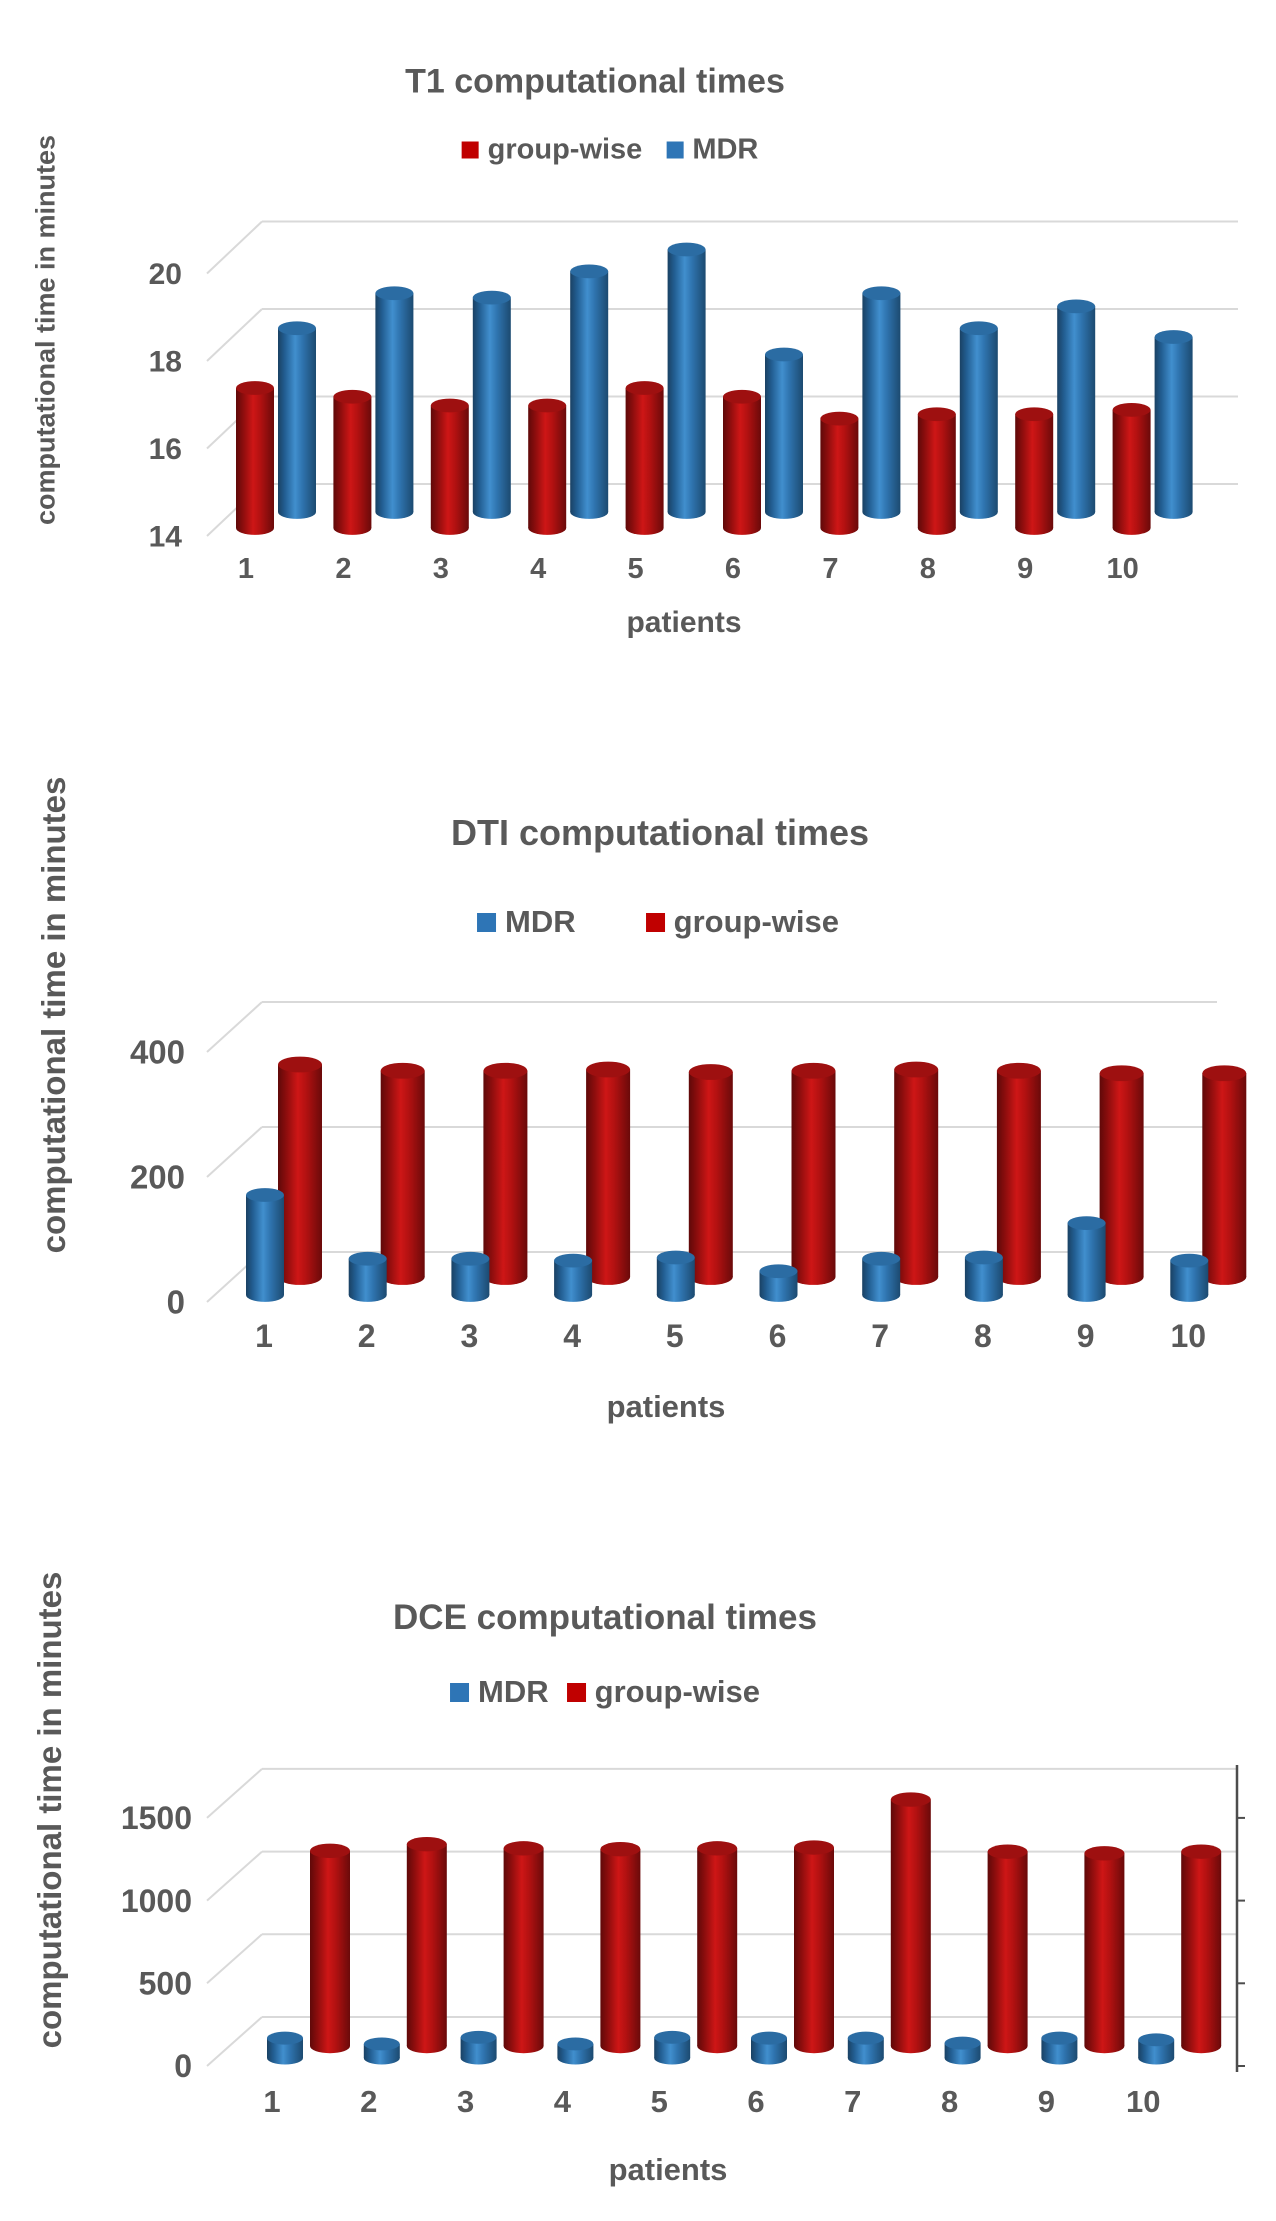  I want to click on bar-MDR-p3-body, so click(491, 404).